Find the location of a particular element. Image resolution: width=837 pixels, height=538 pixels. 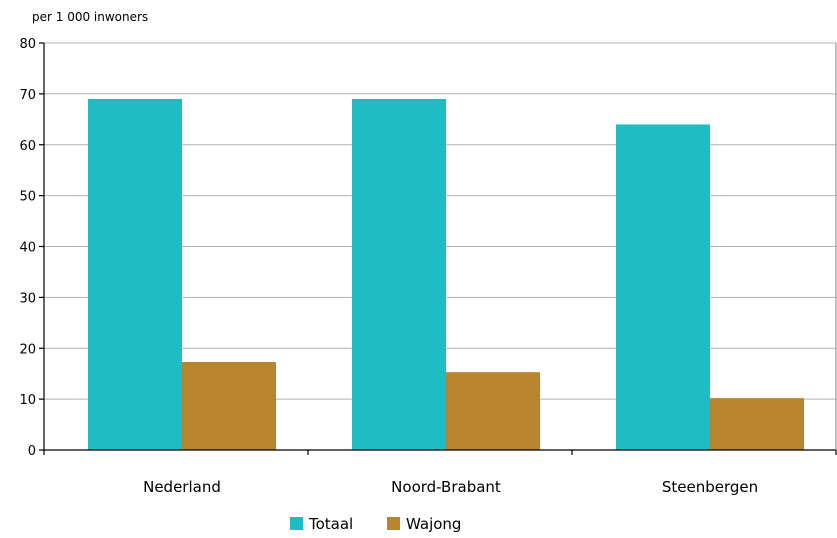

bar-wajong-noord-brabant is located at coordinates (493, 411).